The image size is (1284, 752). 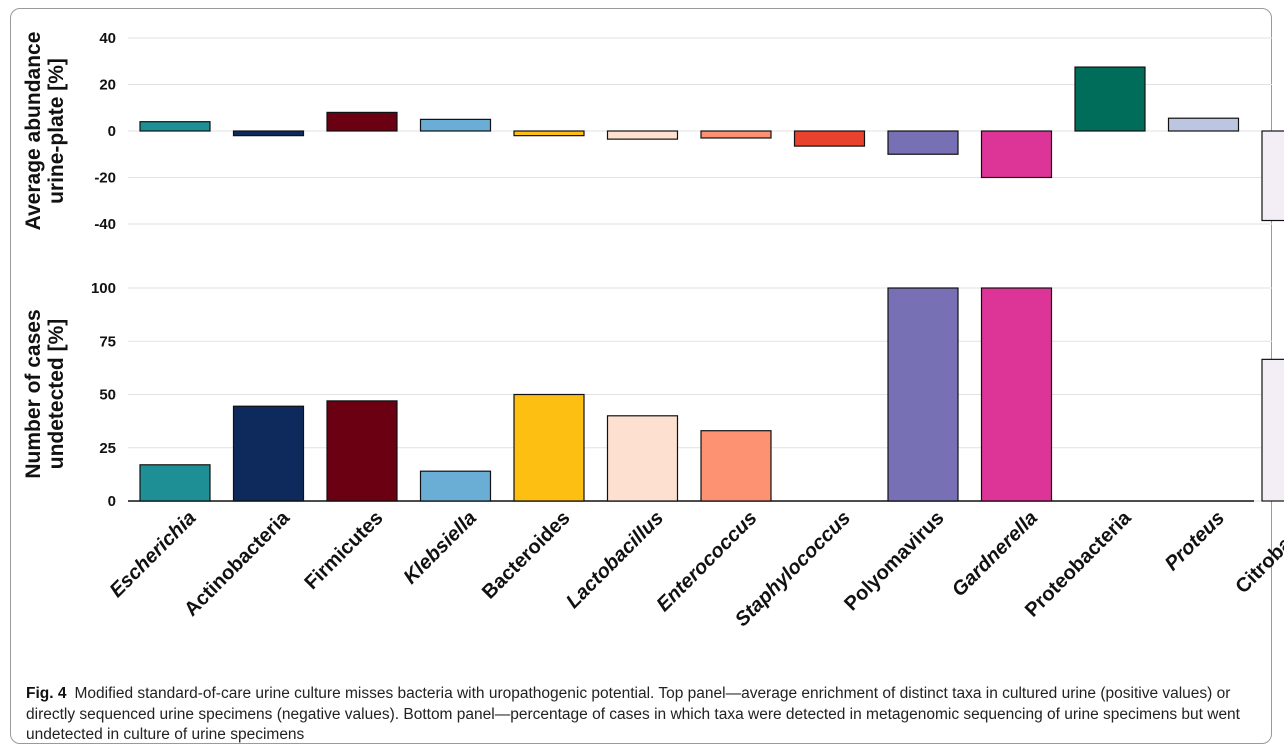 I want to click on bottom-bar-bacteroides, so click(x=549, y=447).